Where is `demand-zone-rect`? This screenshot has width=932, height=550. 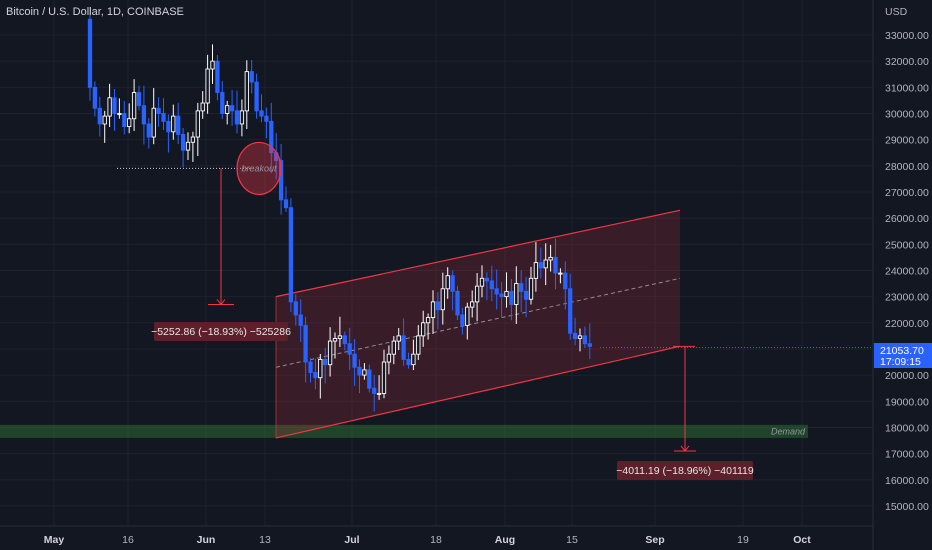
demand-zone-rect is located at coordinates (404, 431).